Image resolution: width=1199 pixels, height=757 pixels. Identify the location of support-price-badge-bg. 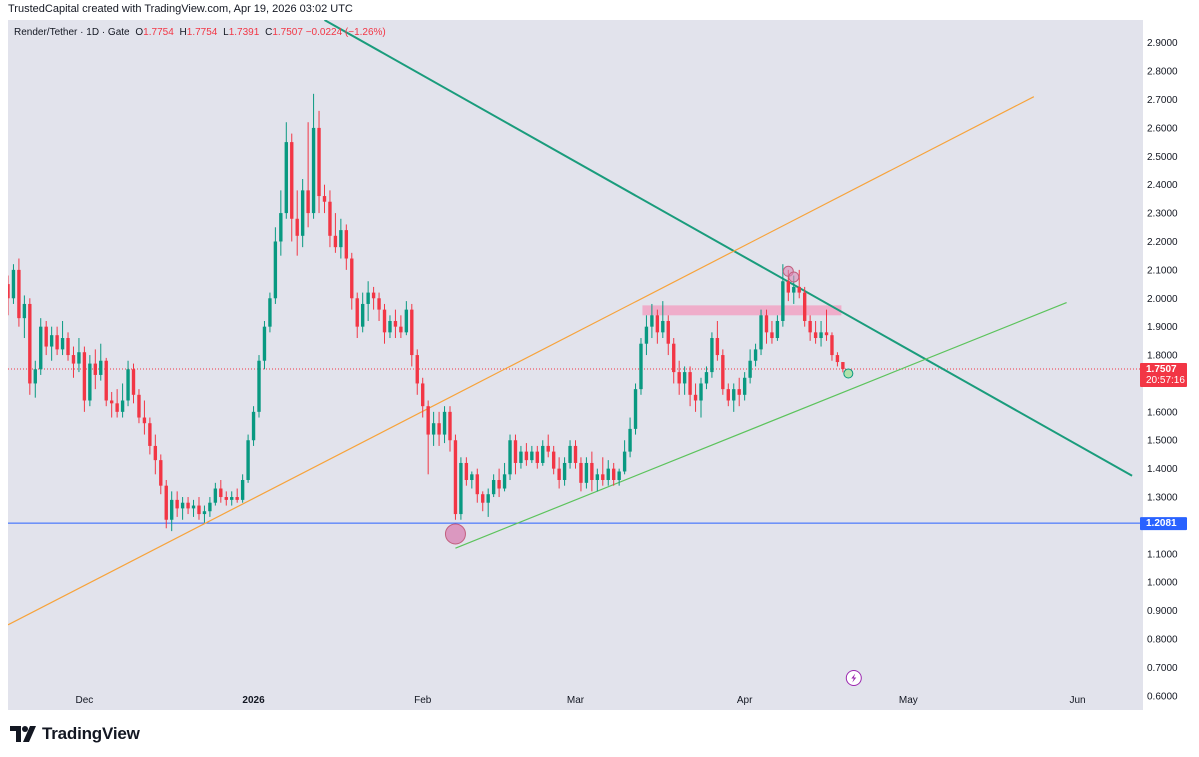
(1163, 524).